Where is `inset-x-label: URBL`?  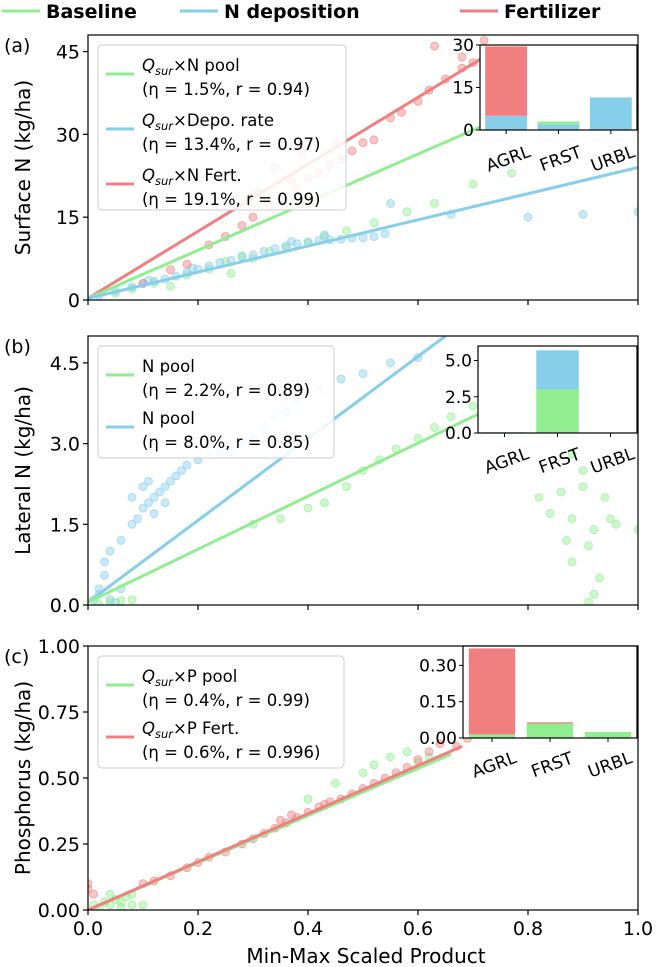
inset-x-label: URBL is located at coordinates (613, 159).